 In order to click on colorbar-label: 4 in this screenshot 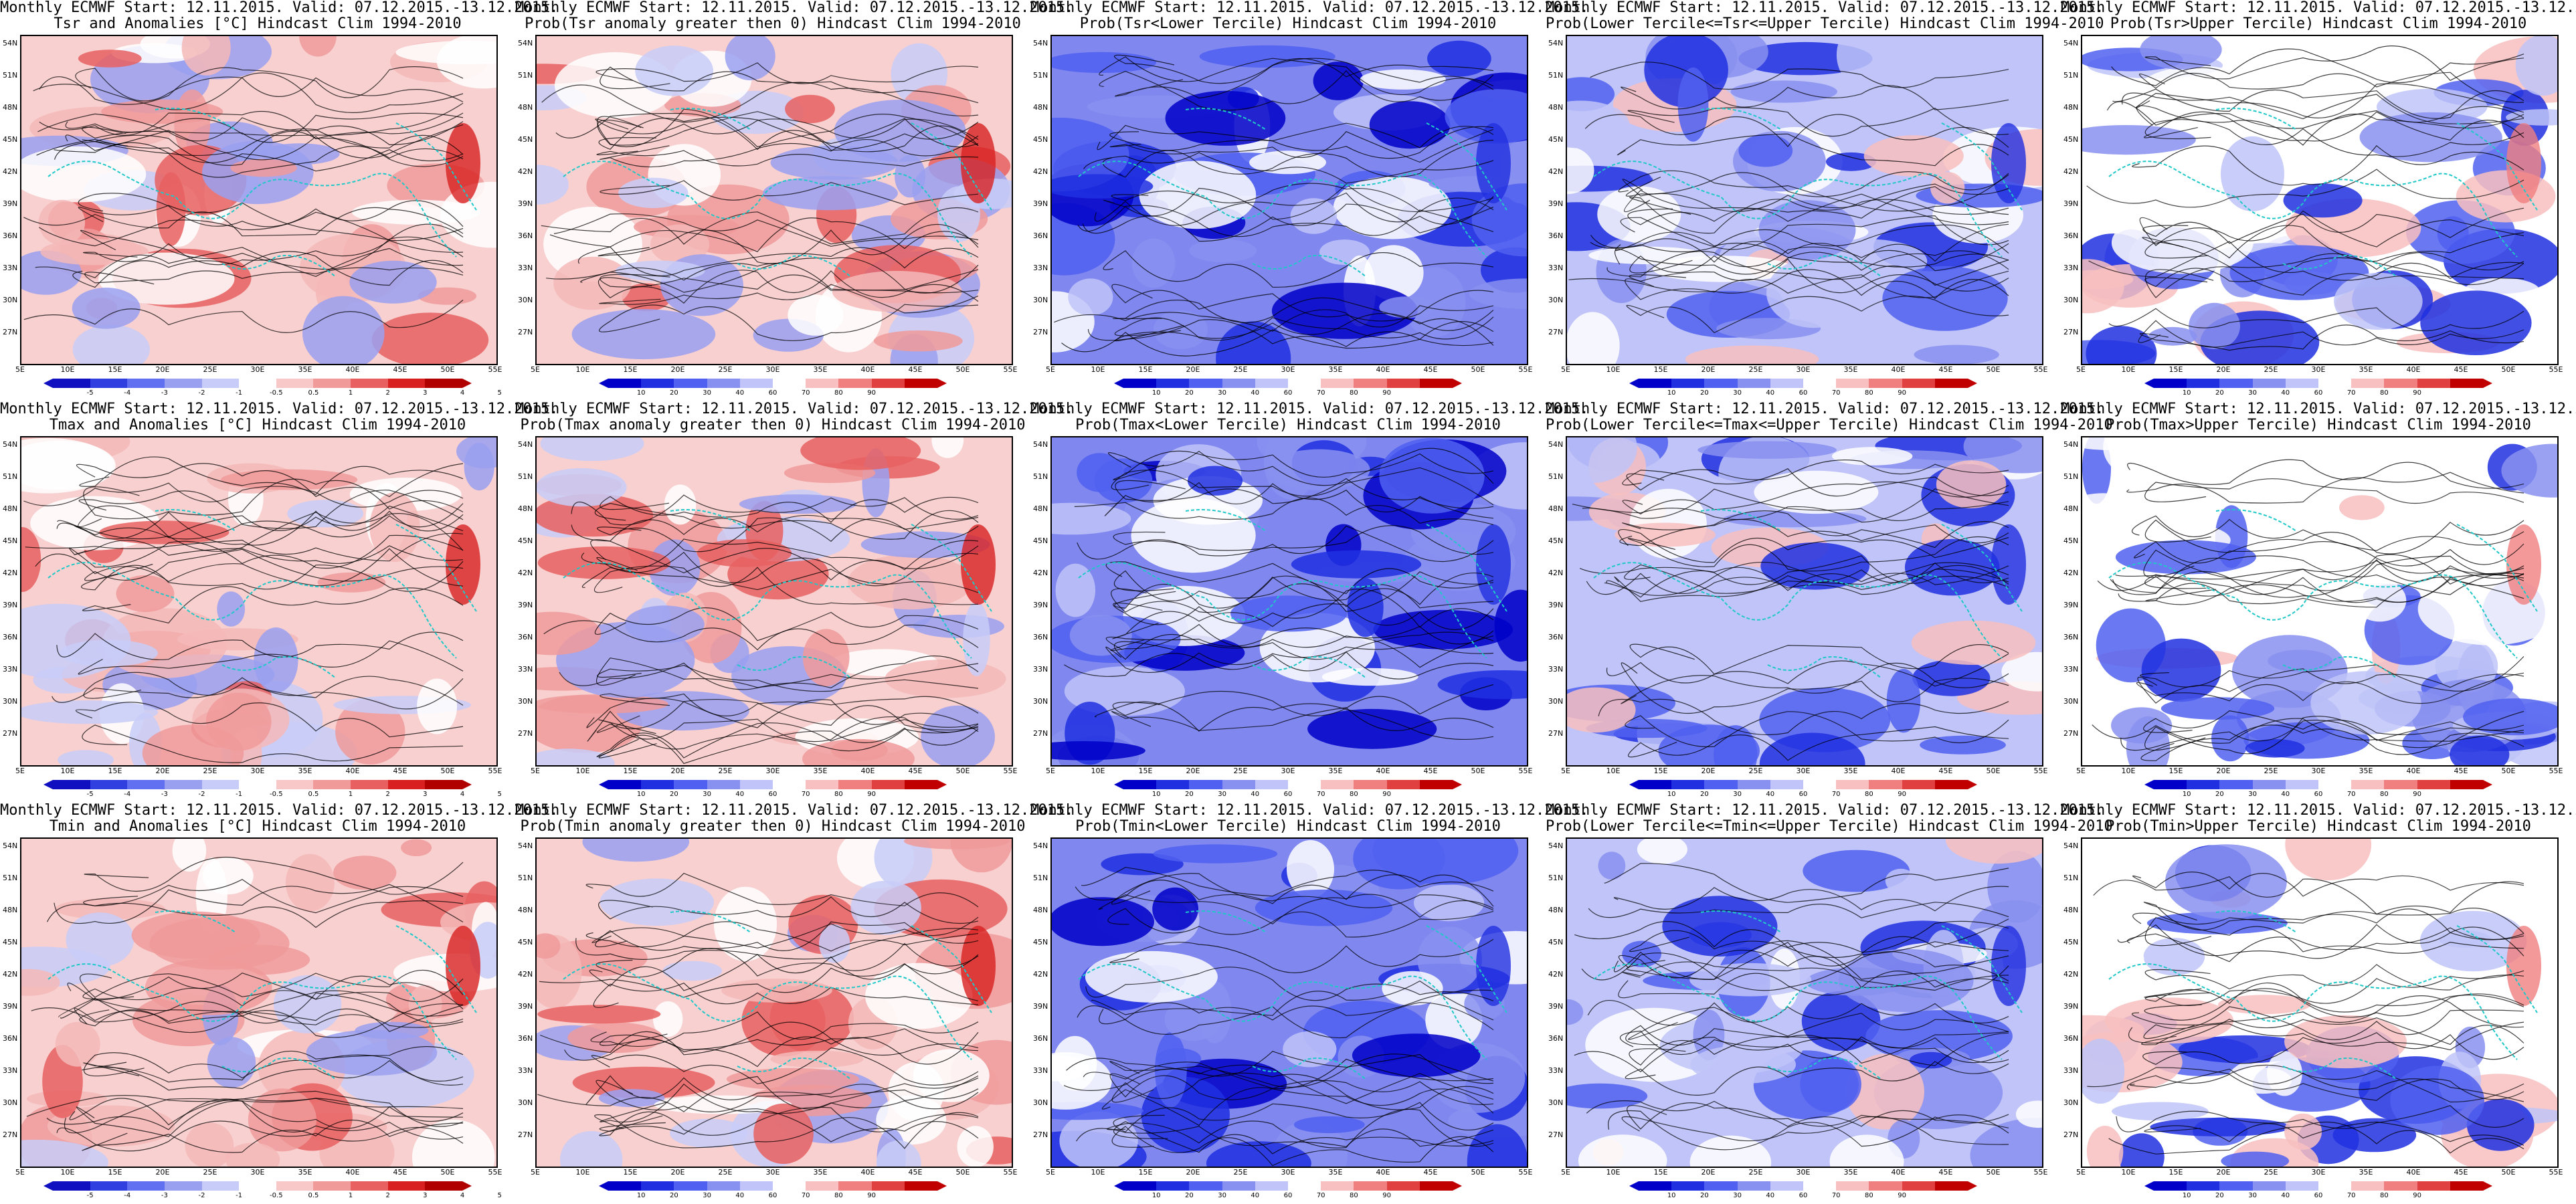, I will do `click(462, 794)`.